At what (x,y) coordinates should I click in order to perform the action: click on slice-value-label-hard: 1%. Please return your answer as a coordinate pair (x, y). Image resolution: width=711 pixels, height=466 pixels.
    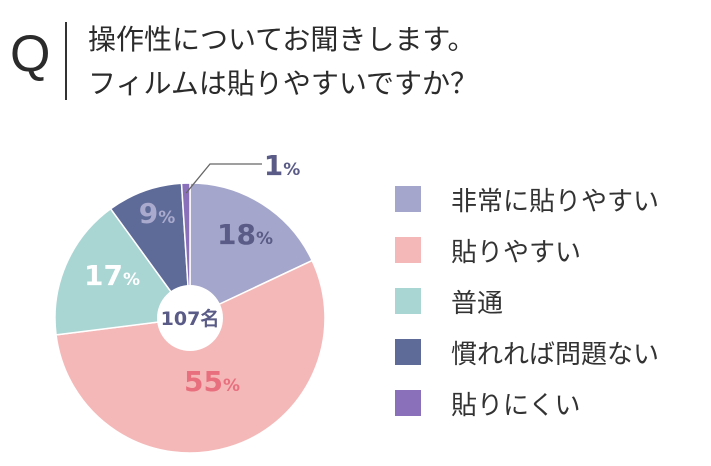
    Looking at the image, I should click on (282, 165).